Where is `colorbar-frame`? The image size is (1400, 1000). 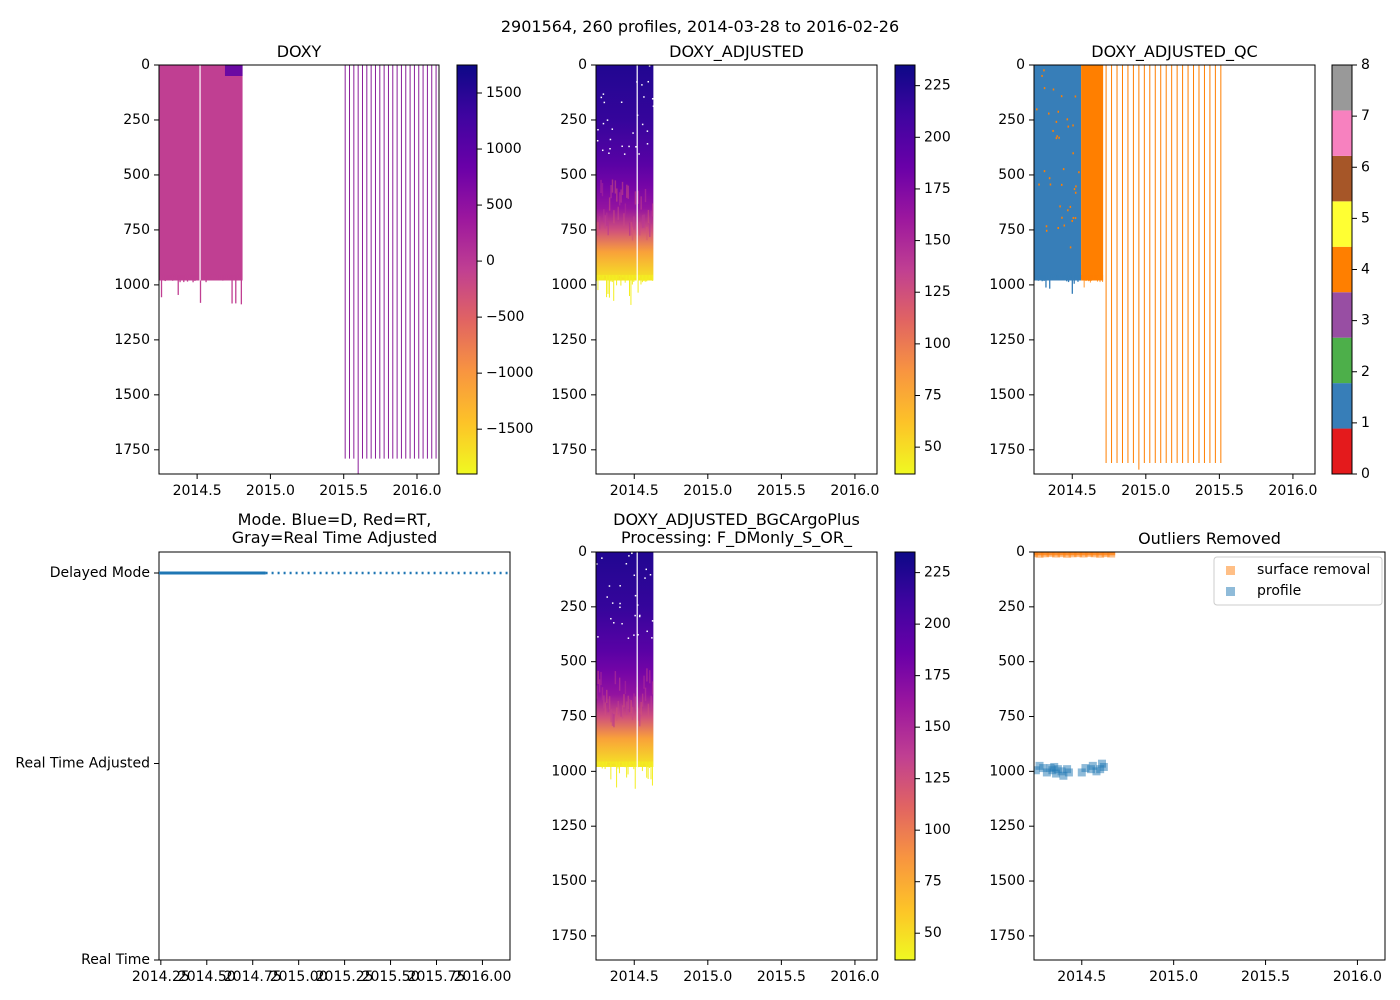
colorbar-frame is located at coordinates (905, 269).